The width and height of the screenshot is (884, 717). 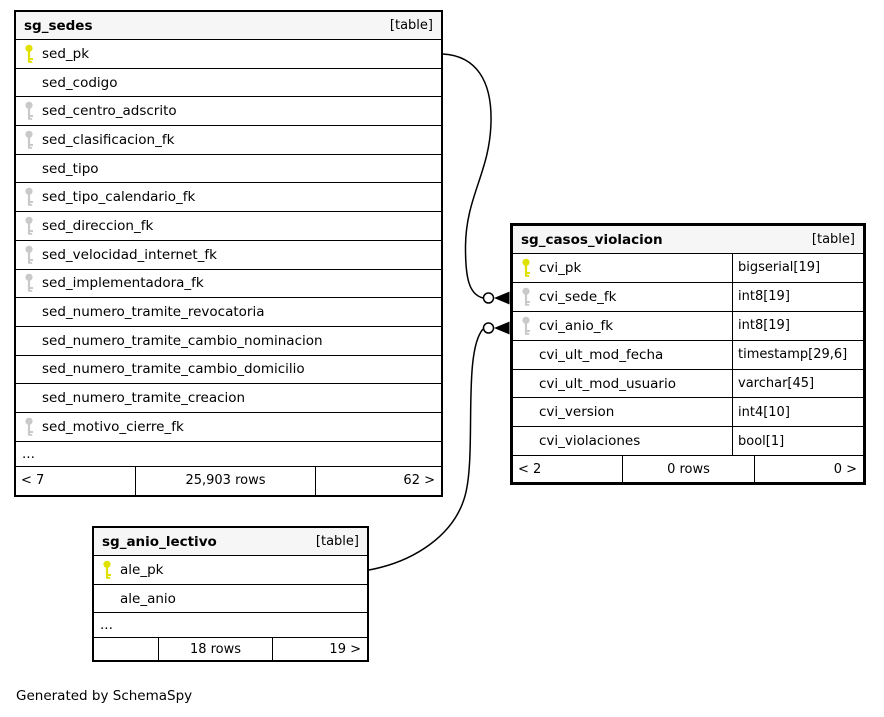 What do you see at coordinates (126, 649) in the screenshot?
I see `footer-parents-count` at bounding box center [126, 649].